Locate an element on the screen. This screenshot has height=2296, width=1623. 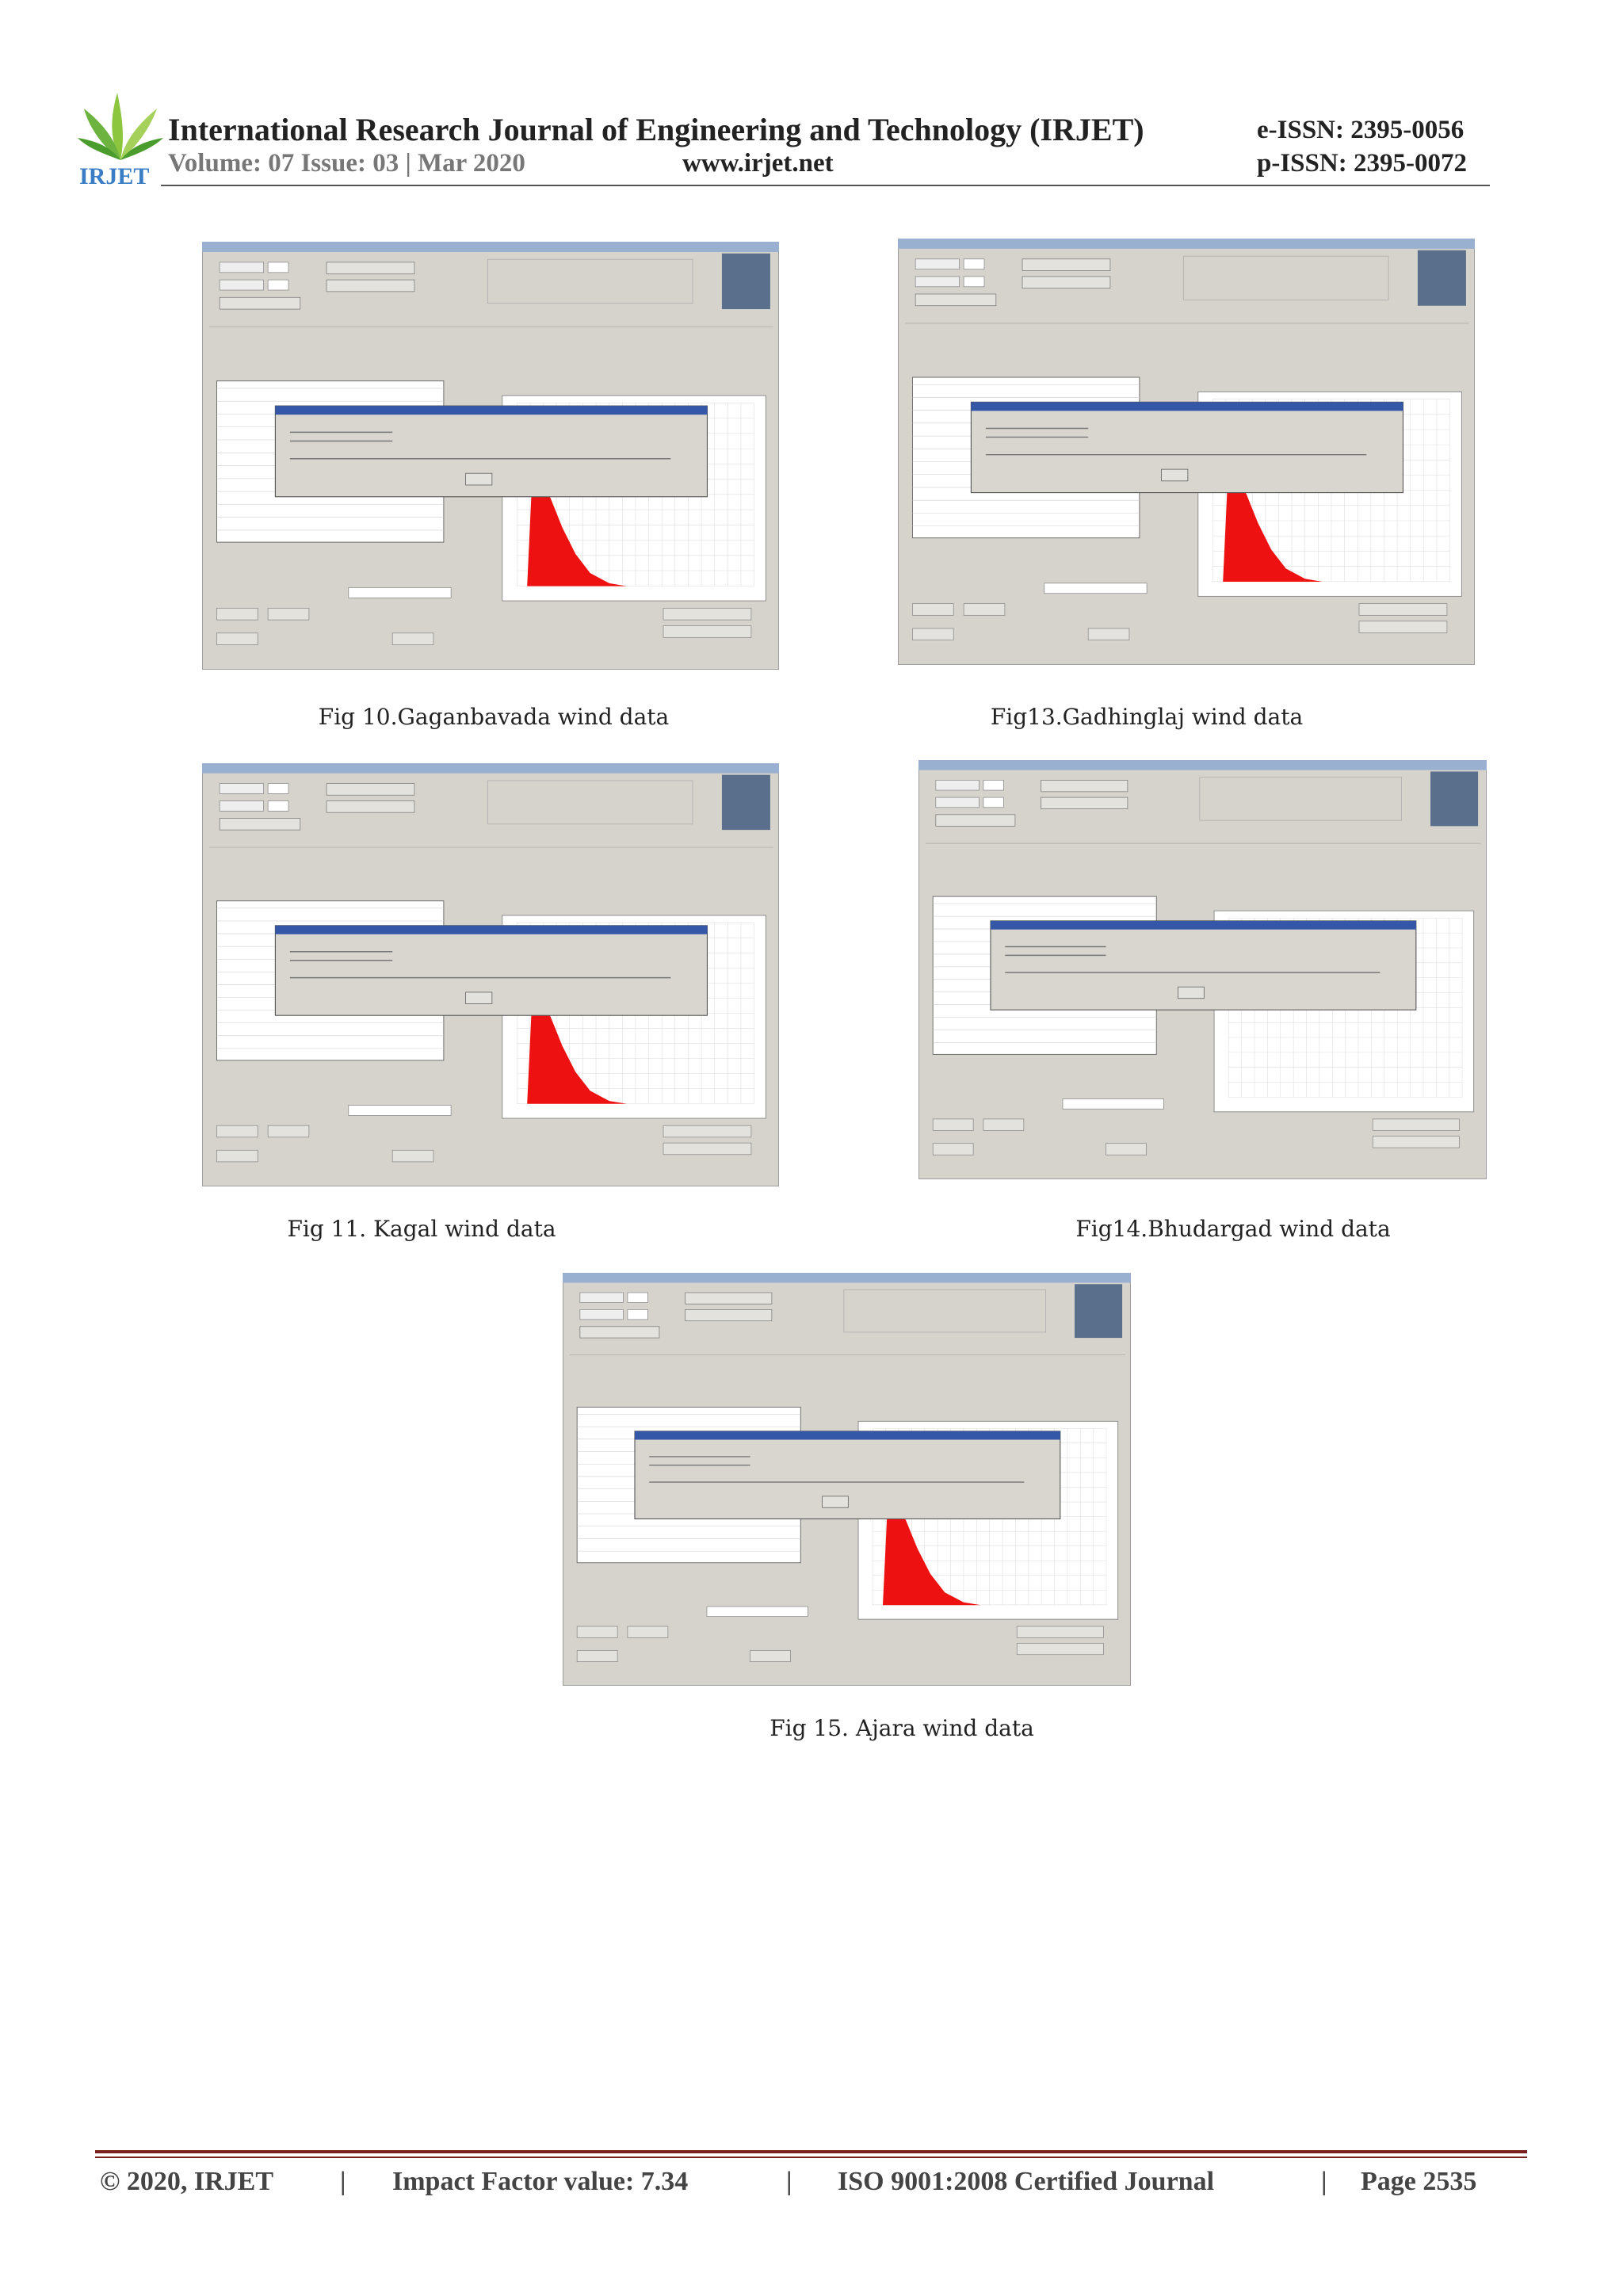
pissn: p-ISSN: 2395-0072 is located at coordinates (1362, 163).